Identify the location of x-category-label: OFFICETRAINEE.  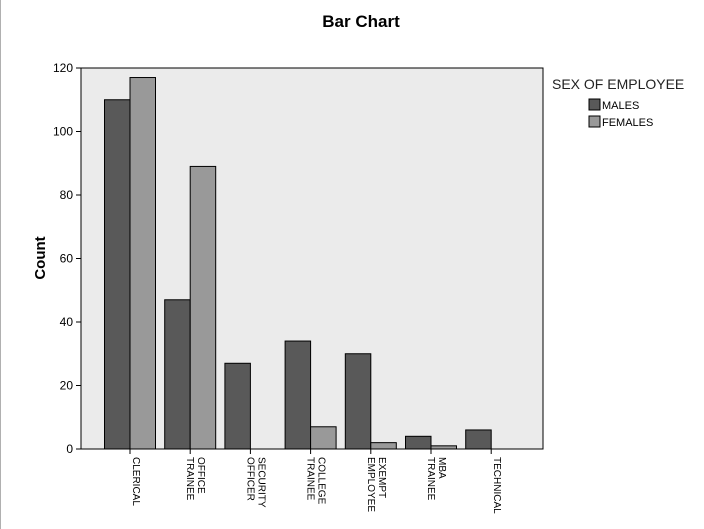
(195, 479).